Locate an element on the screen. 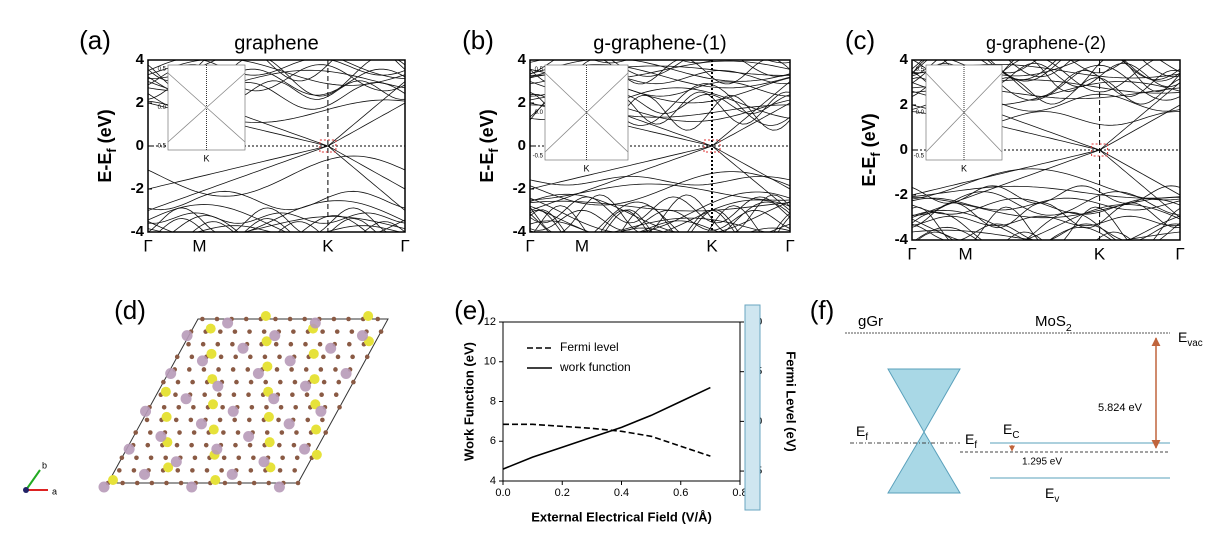  label: Ev is located at coordinates (1052, 495).